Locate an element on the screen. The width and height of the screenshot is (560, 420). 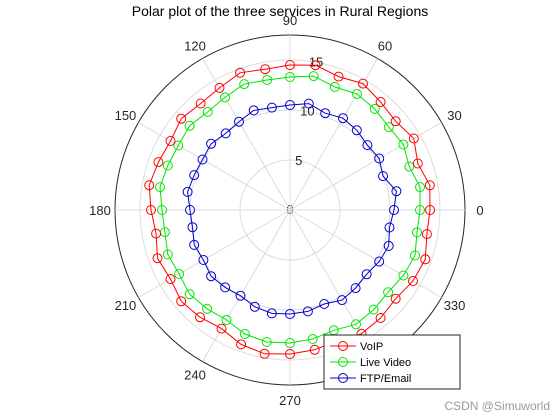
watermark: CSDN @Simuworld is located at coordinates (497, 406).